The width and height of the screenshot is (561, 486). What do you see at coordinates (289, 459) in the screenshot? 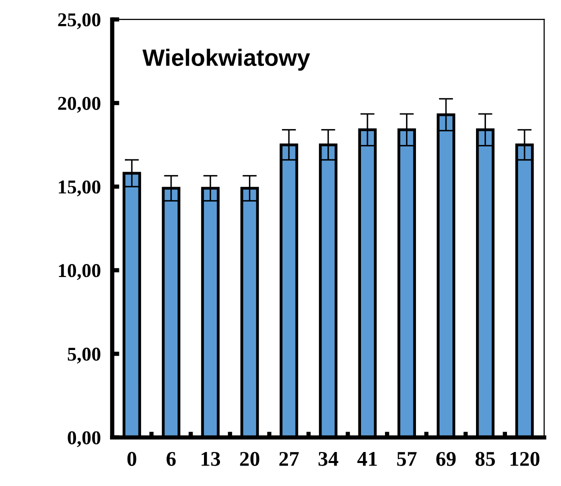
I see `x-tick-label: 27` at bounding box center [289, 459].